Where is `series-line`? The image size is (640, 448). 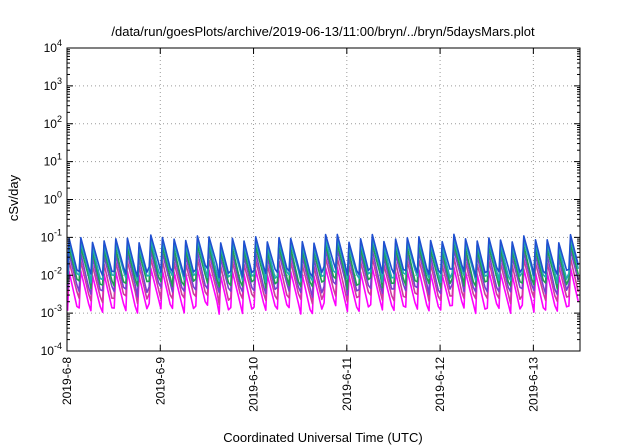
series-line is located at coordinates (323, 256).